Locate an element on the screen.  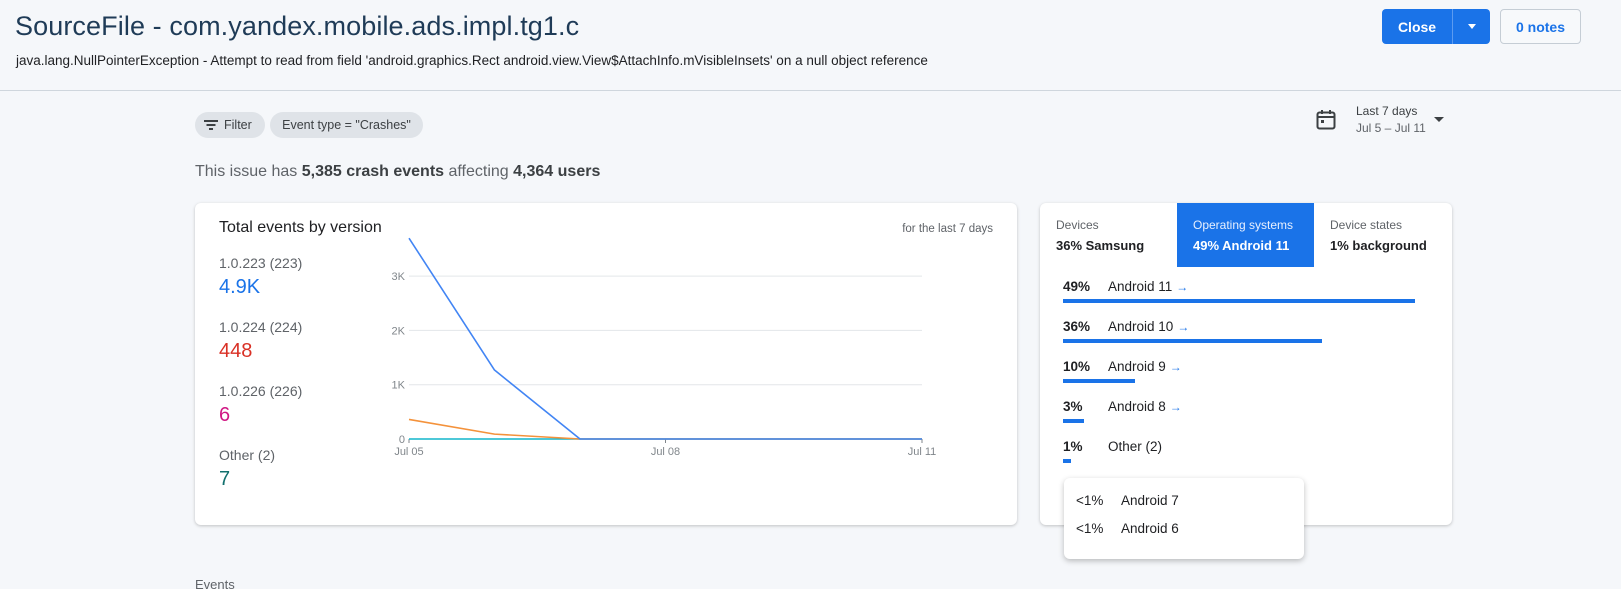
card-period-note: for the last 7 days is located at coordinates (947, 229).